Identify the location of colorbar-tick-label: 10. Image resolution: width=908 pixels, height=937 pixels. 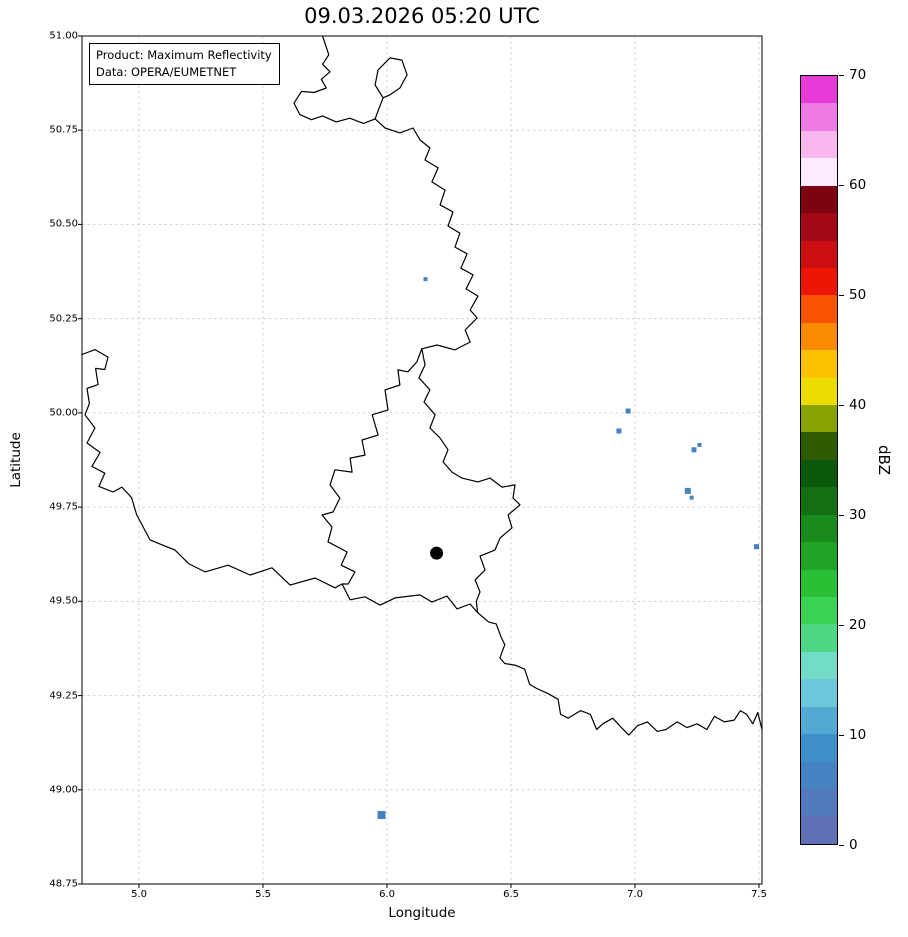
(858, 735).